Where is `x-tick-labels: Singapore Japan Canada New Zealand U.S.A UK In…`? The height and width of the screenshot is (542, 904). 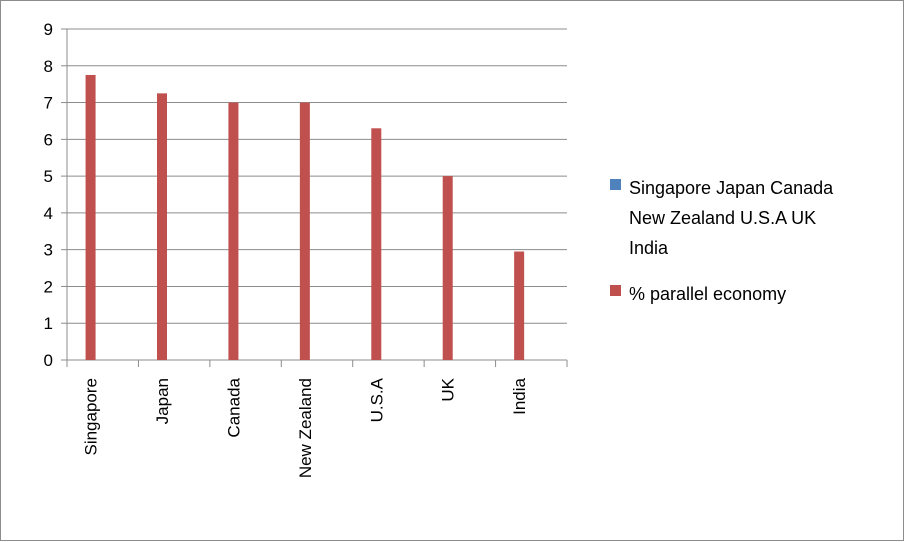
x-tick-labels: Singapore Japan Canada New Zealand U.S.A UK In… is located at coordinates (306, 427).